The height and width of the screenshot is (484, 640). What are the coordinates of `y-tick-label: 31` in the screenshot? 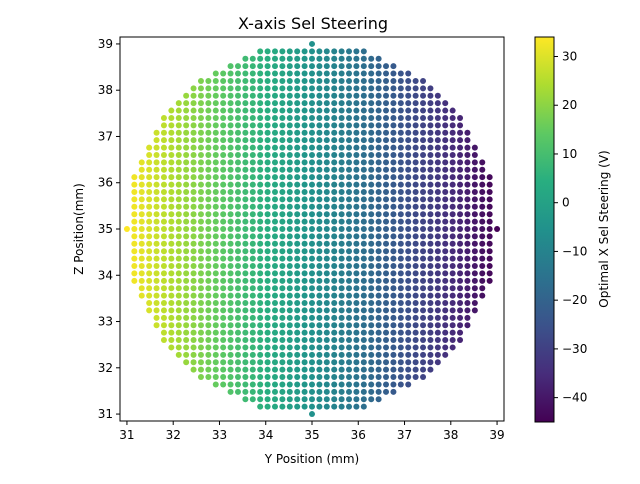 It's located at (105, 414).